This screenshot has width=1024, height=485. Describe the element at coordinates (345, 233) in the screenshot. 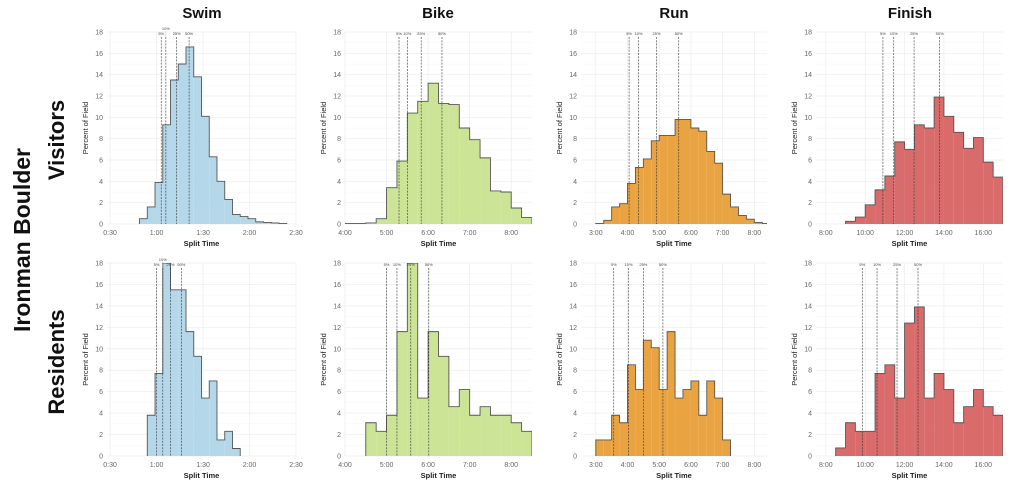

I see `x-tick-label: 4:00` at that location.